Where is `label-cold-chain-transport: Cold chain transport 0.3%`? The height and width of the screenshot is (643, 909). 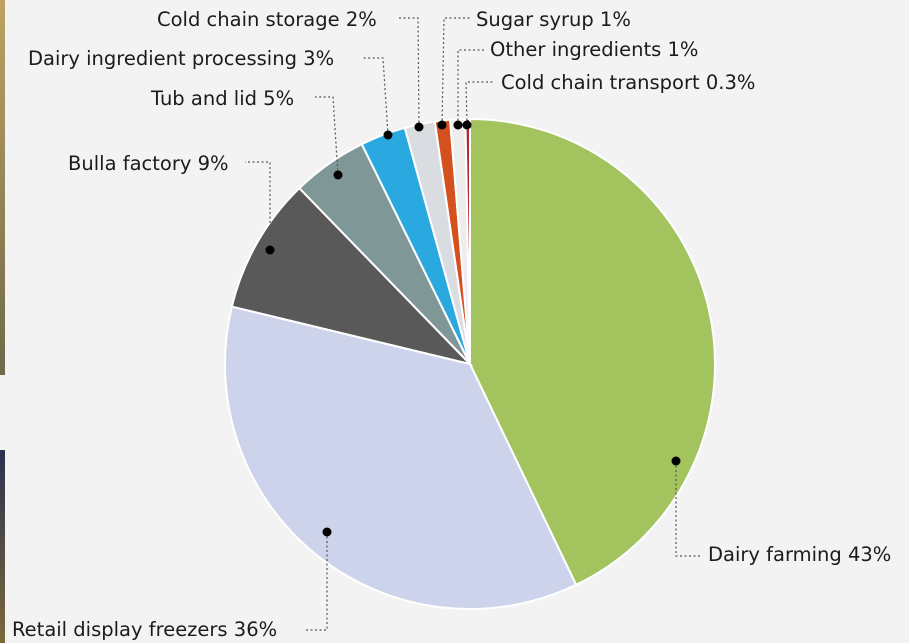
label-cold-chain-transport: Cold chain transport 0.3% is located at coordinates (628, 82).